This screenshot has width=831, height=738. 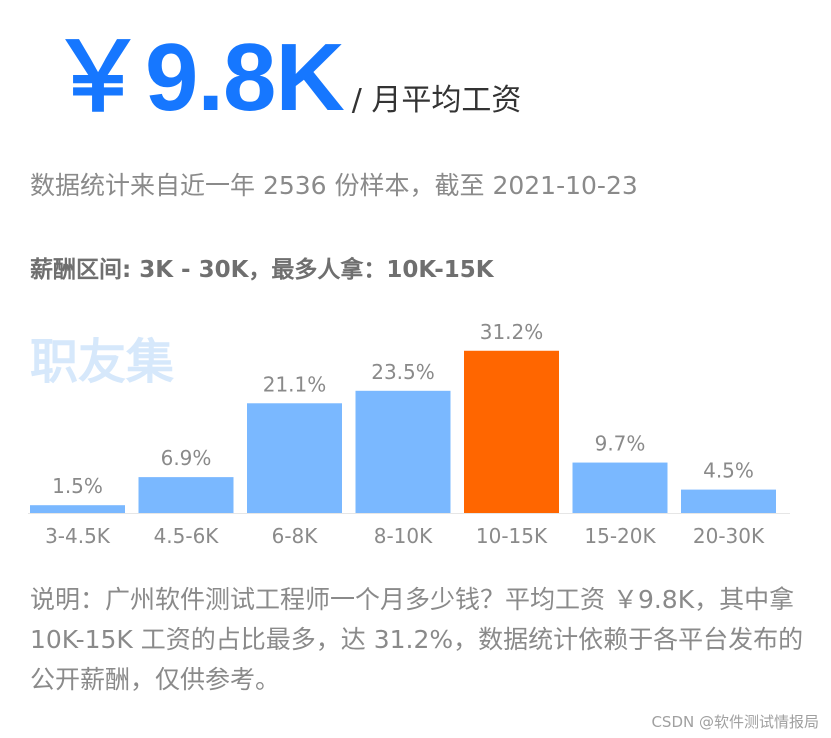 What do you see at coordinates (512, 332) in the screenshot?
I see `data-label: 31.2%` at bounding box center [512, 332].